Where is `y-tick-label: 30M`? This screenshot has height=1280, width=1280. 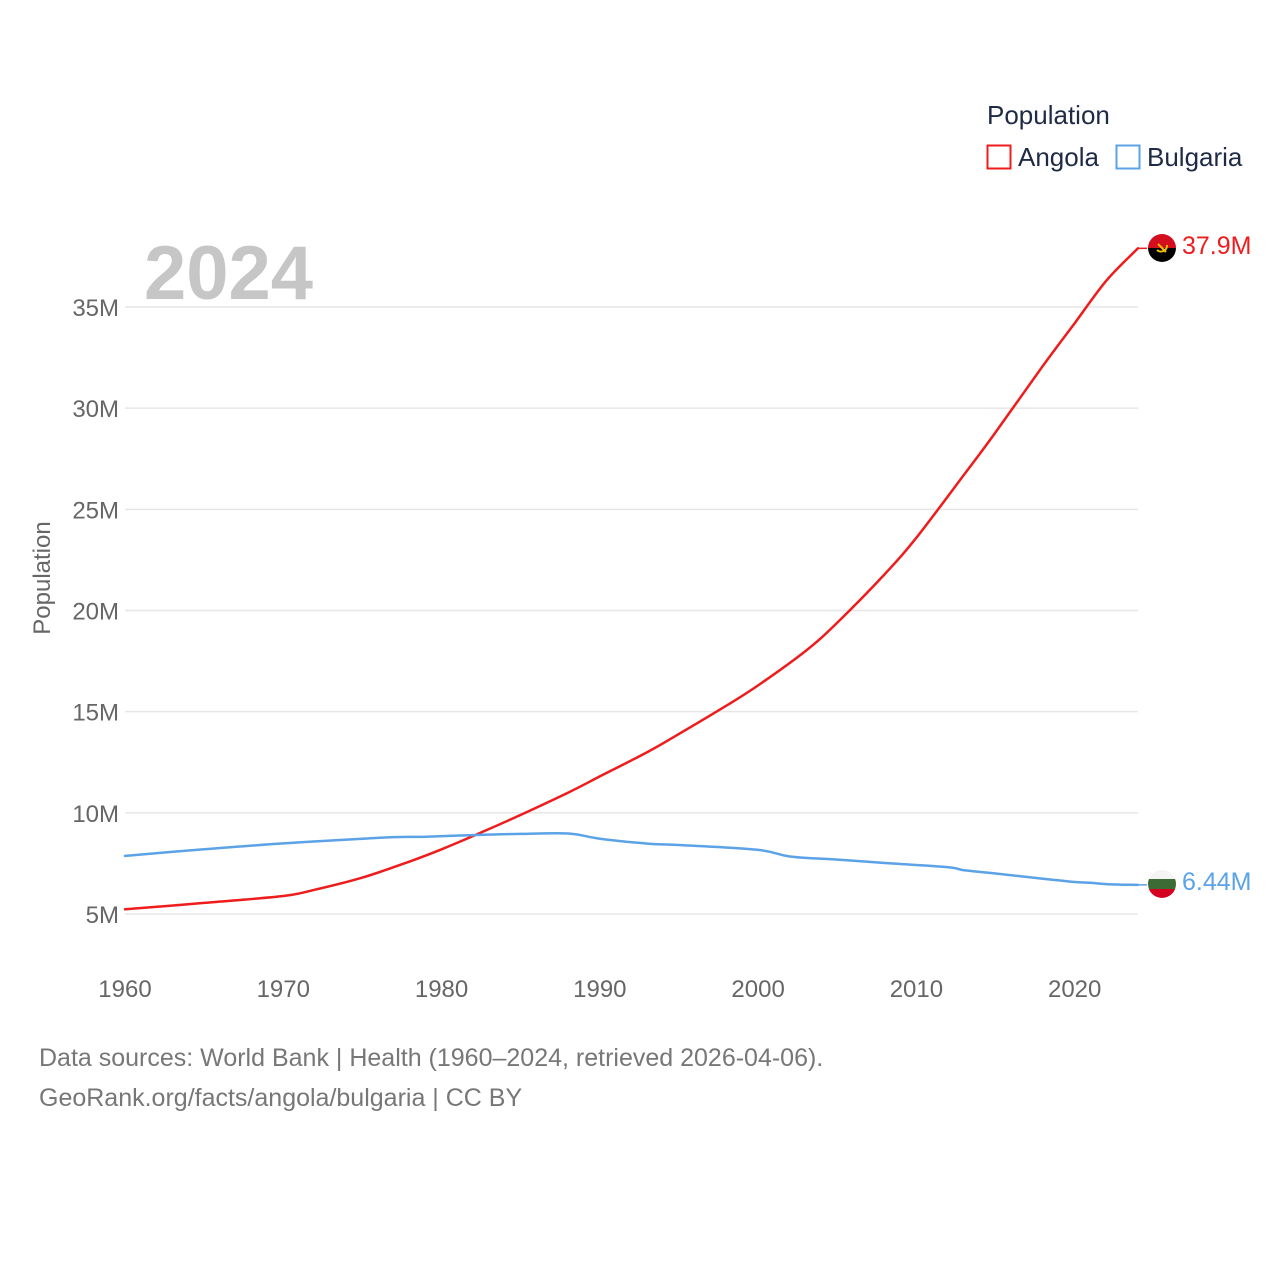
y-tick-label: 30M is located at coordinates (95, 409).